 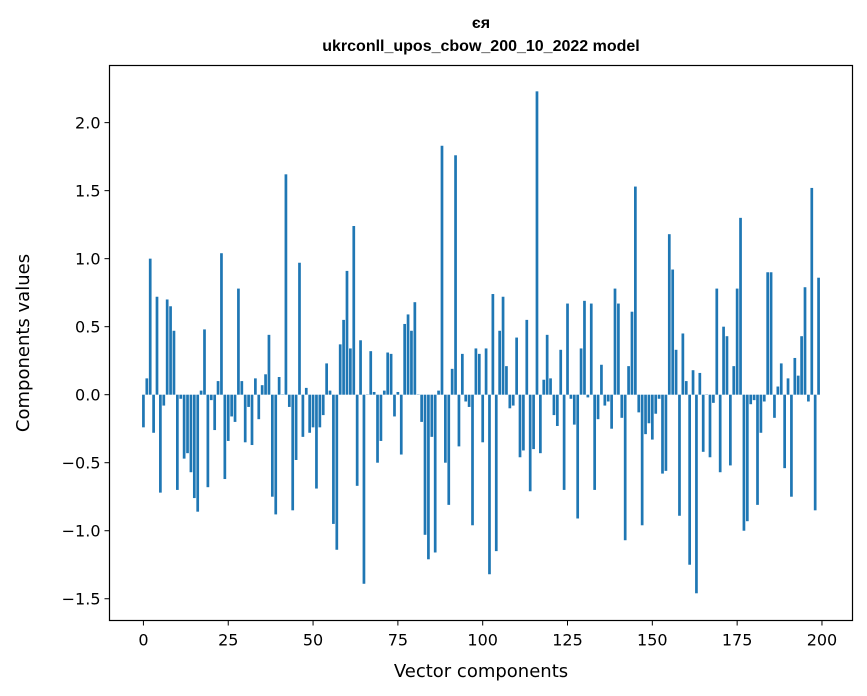 What do you see at coordinates (228, 640) in the screenshot?
I see `x-tick-label: 25` at bounding box center [228, 640].